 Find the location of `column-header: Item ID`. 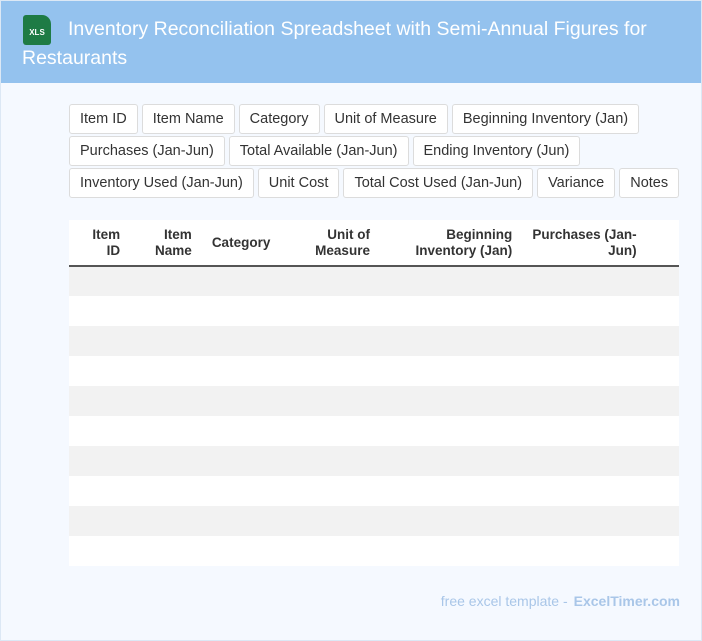

column-header: Item ID is located at coordinates (100, 243).